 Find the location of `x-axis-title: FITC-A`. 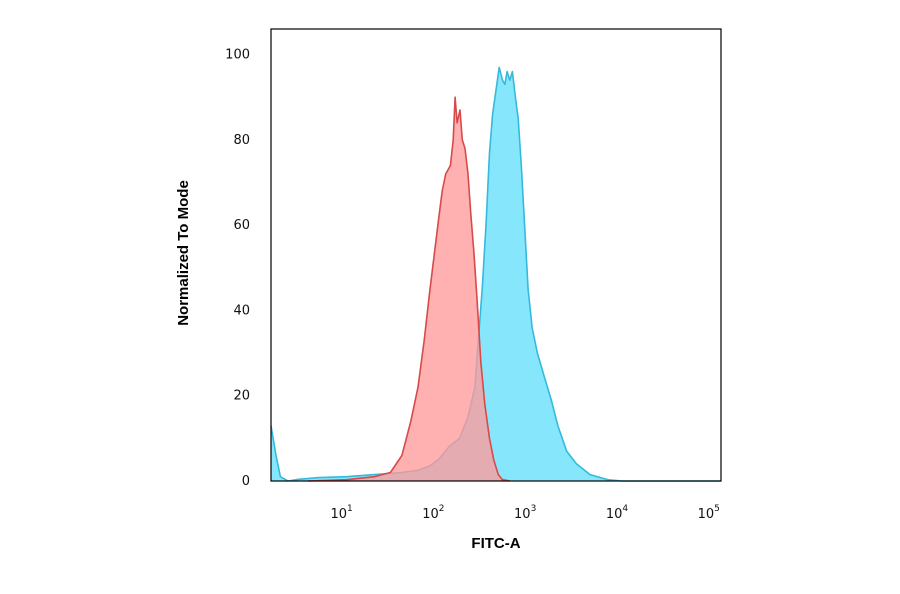

x-axis-title: FITC-A is located at coordinates (495, 543).